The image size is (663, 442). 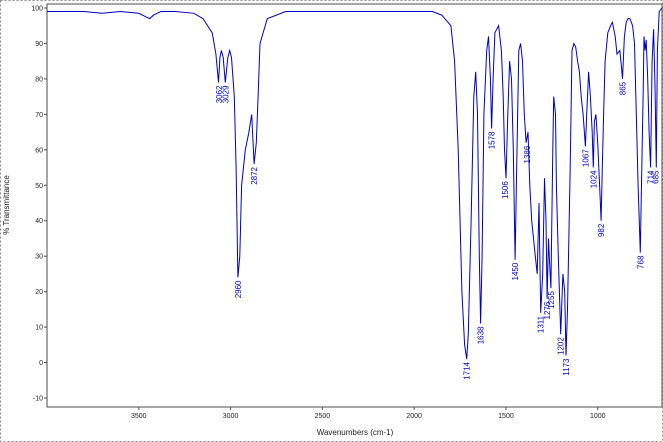 I want to click on y-axis: -10 0 10 20 30 40 50 60 70 80 90 100, so click(x=39, y=204).